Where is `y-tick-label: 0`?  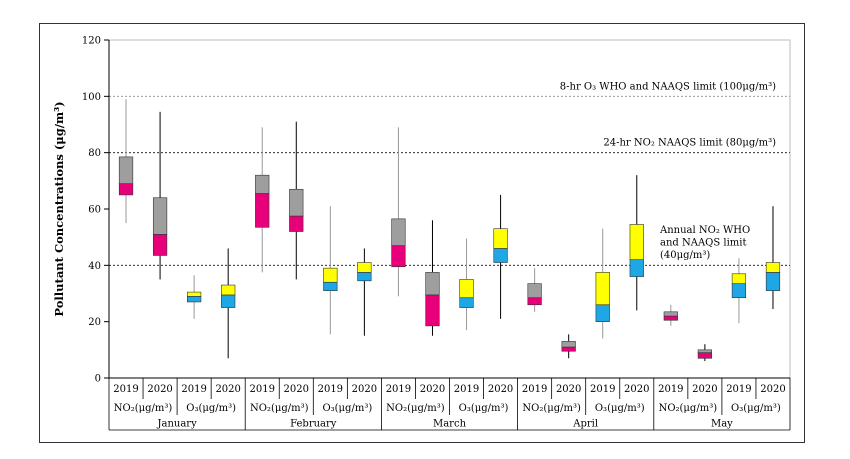
y-tick-label: 0 is located at coordinates (98, 379).